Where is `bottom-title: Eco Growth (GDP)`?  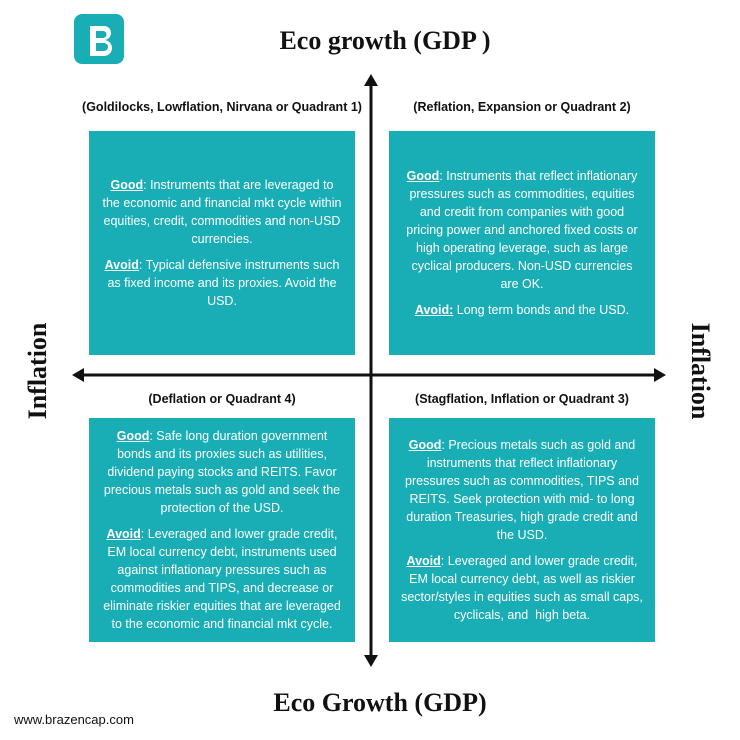 bottom-title: Eco Growth (GDP) is located at coordinates (380, 702).